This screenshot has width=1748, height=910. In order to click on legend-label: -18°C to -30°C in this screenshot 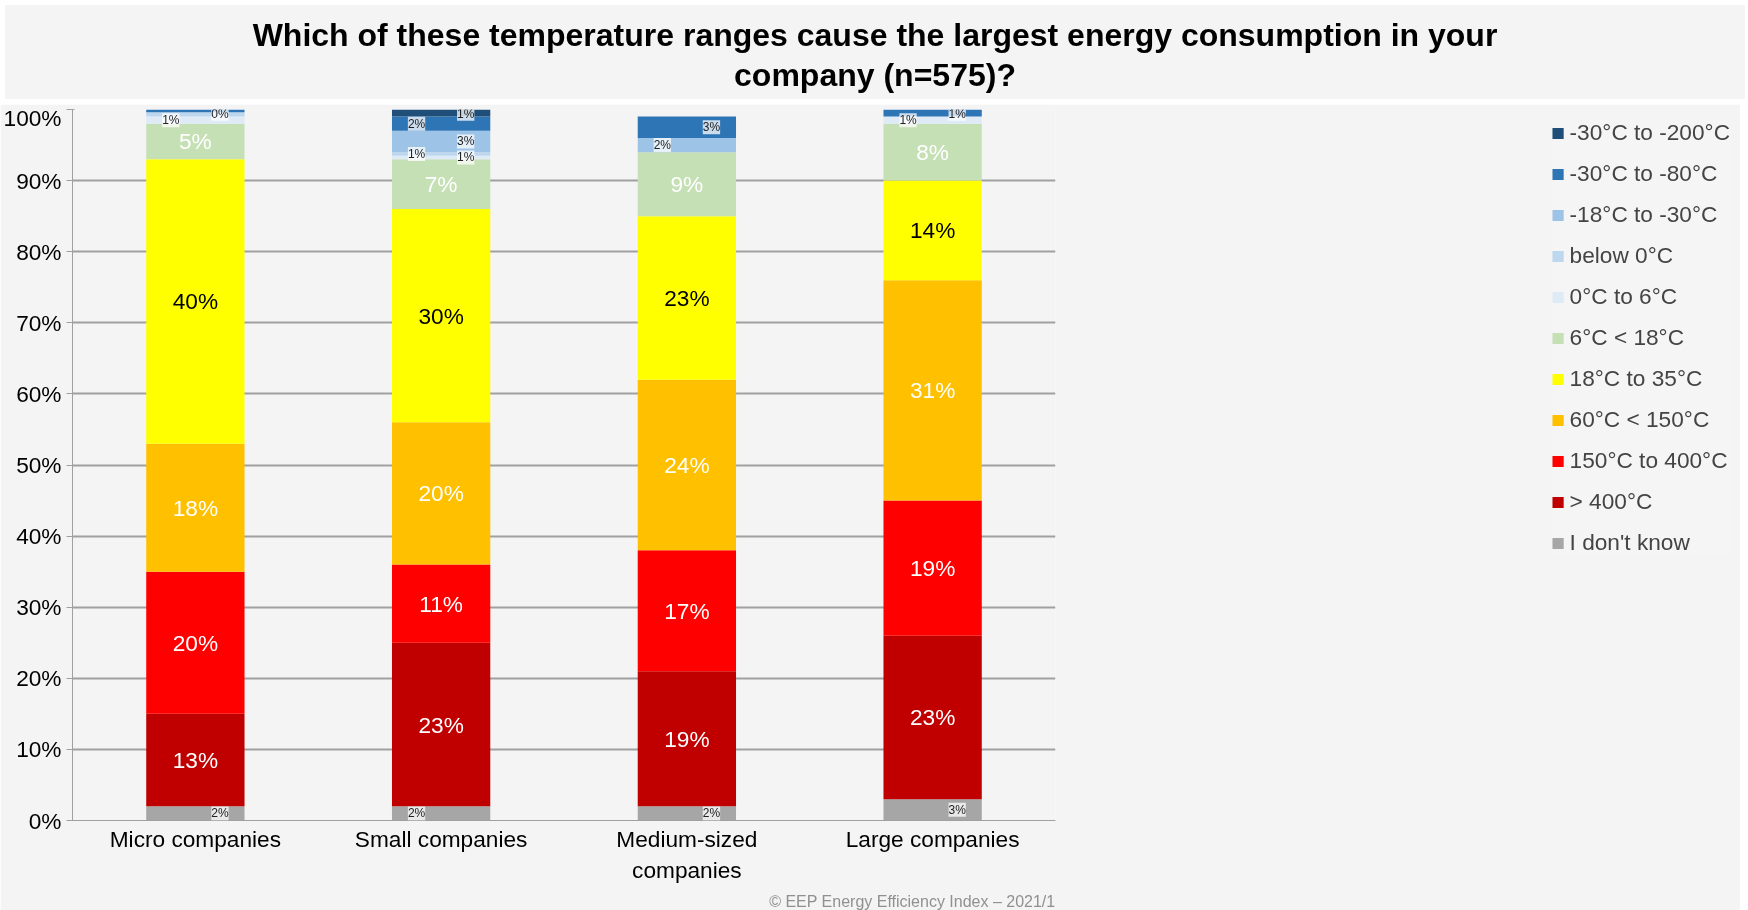, I will do `click(1643, 214)`.